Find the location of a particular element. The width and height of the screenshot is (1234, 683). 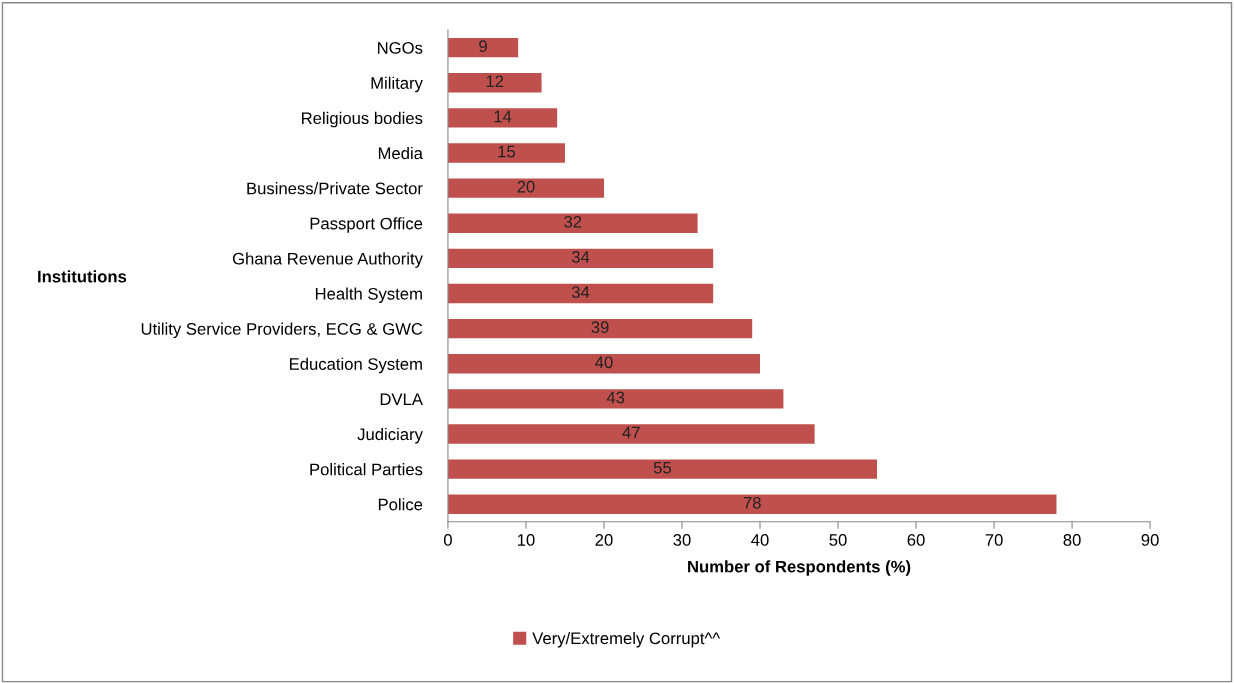

y-tick-label: Health System is located at coordinates (368, 295).